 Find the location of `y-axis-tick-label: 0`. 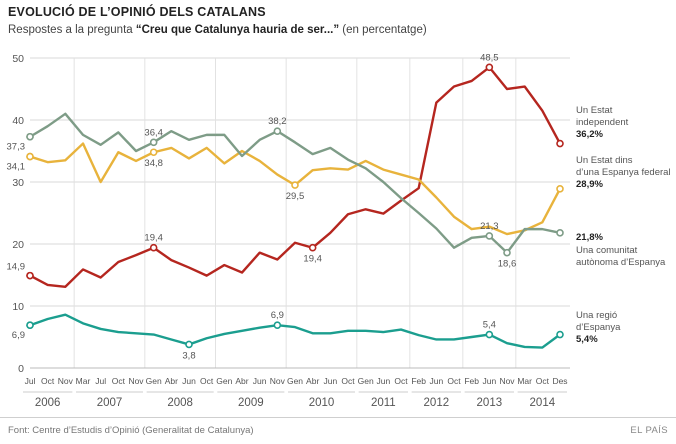

y-axis-tick-label: 0 is located at coordinates (21, 369).